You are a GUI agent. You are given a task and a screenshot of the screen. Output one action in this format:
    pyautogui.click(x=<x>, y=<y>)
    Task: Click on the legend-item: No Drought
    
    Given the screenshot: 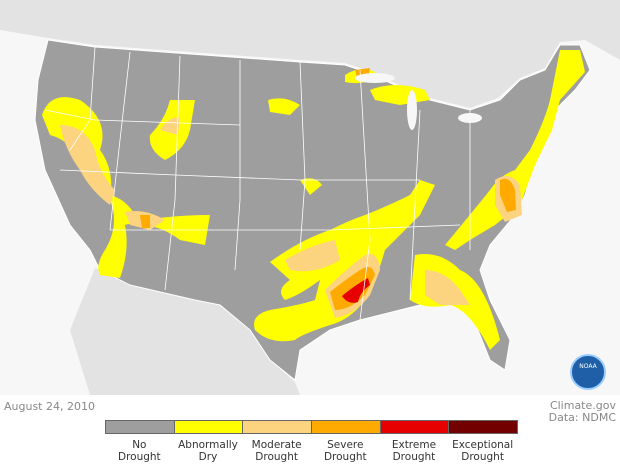 What is the action you would take?
    pyautogui.click(x=140, y=442)
    